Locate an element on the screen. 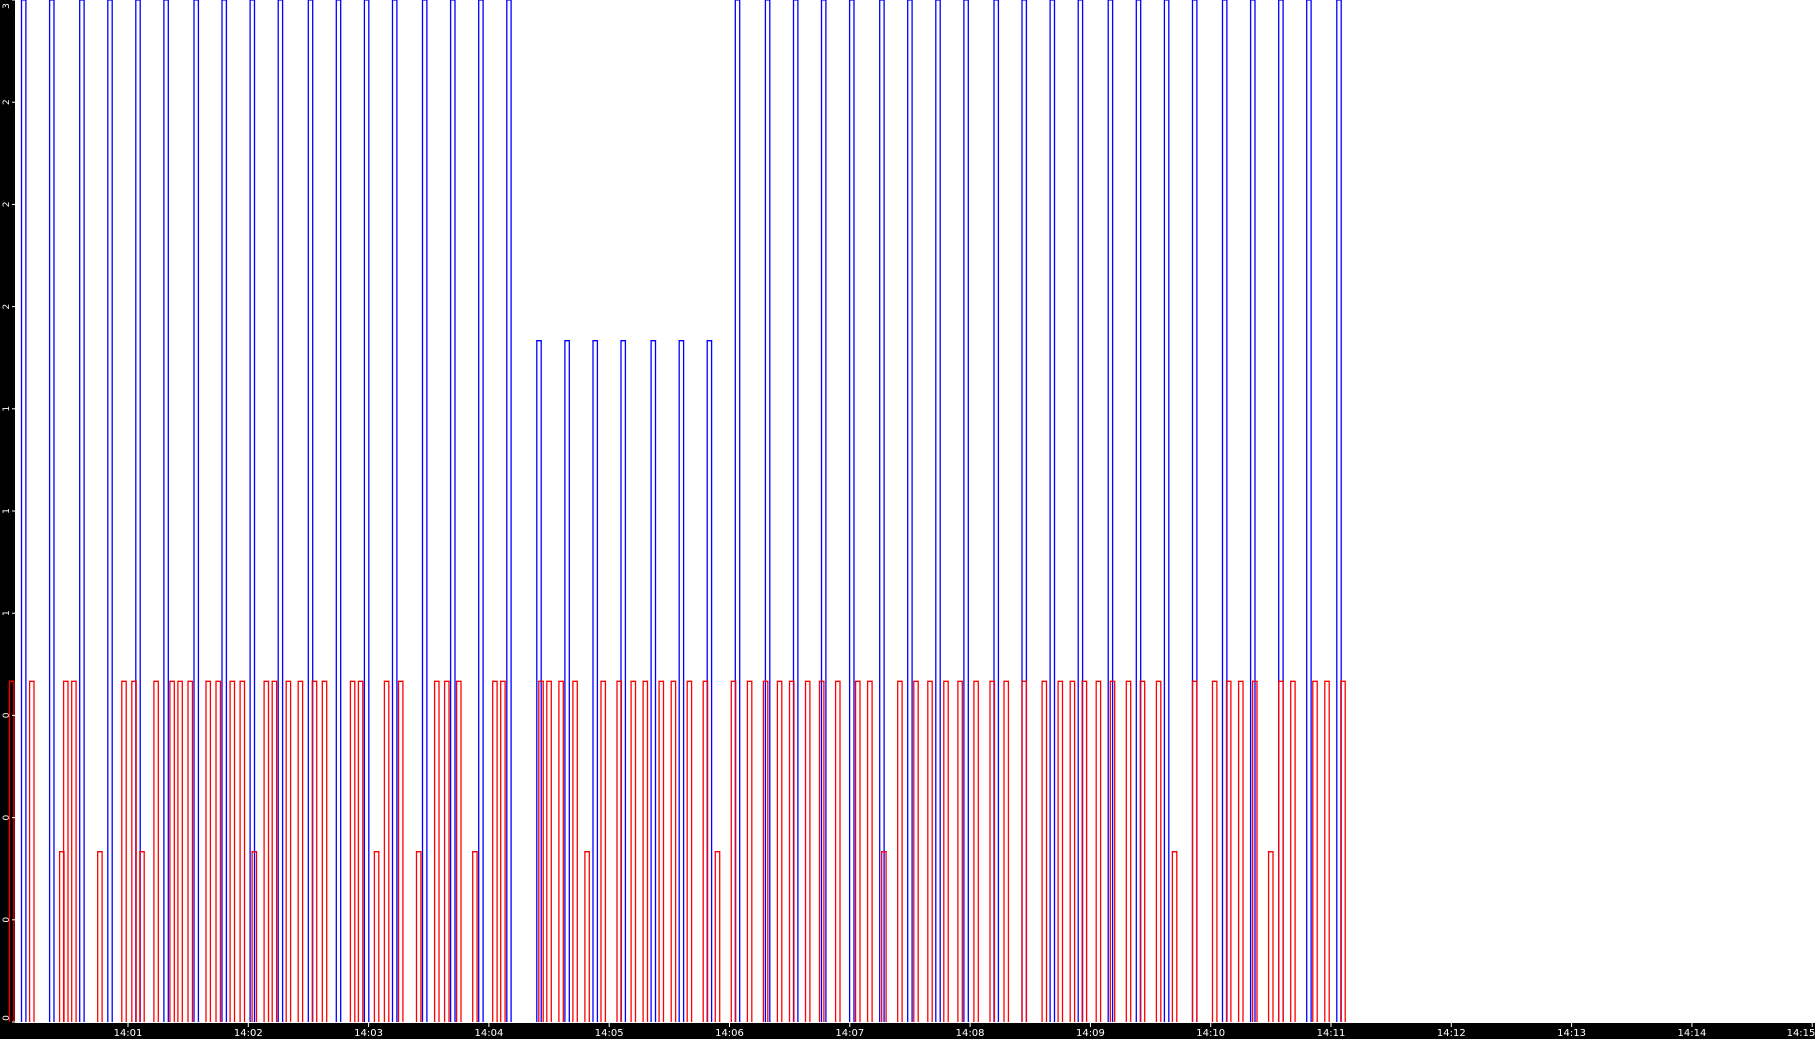 The width and height of the screenshot is (1815, 1043). x-tick-label-6: 14:07 is located at coordinates (849, 1033).